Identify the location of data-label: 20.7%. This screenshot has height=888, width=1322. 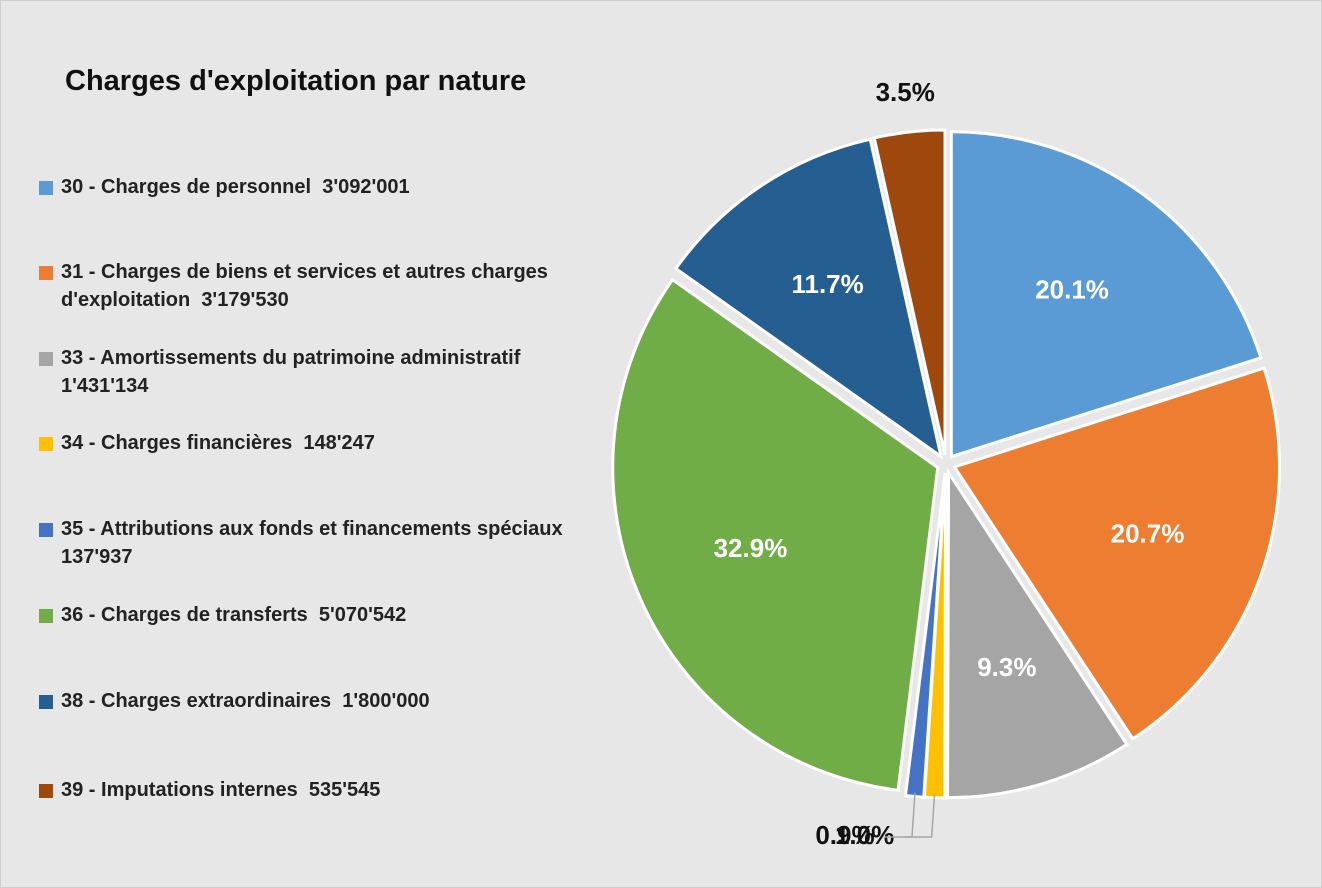
(1148, 533).